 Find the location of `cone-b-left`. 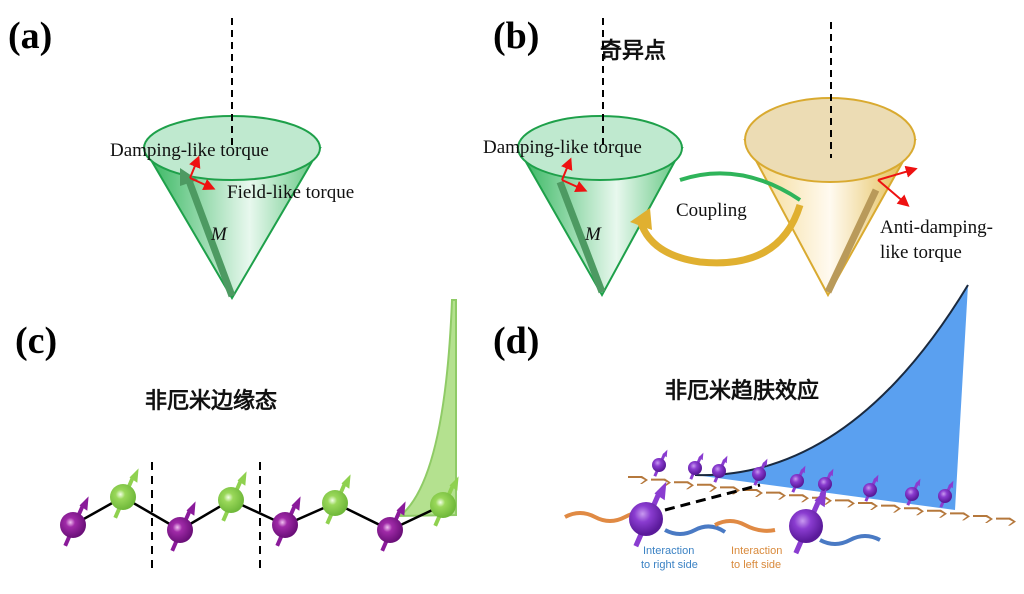

cone-b-left is located at coordinates (600, 158).